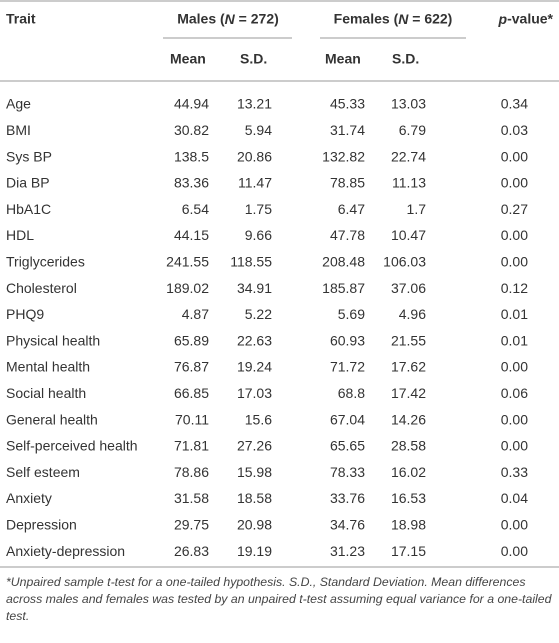 The height and width of the screenshot is (643, 559). I want to click on cell: 45.33, so click(347, 104).